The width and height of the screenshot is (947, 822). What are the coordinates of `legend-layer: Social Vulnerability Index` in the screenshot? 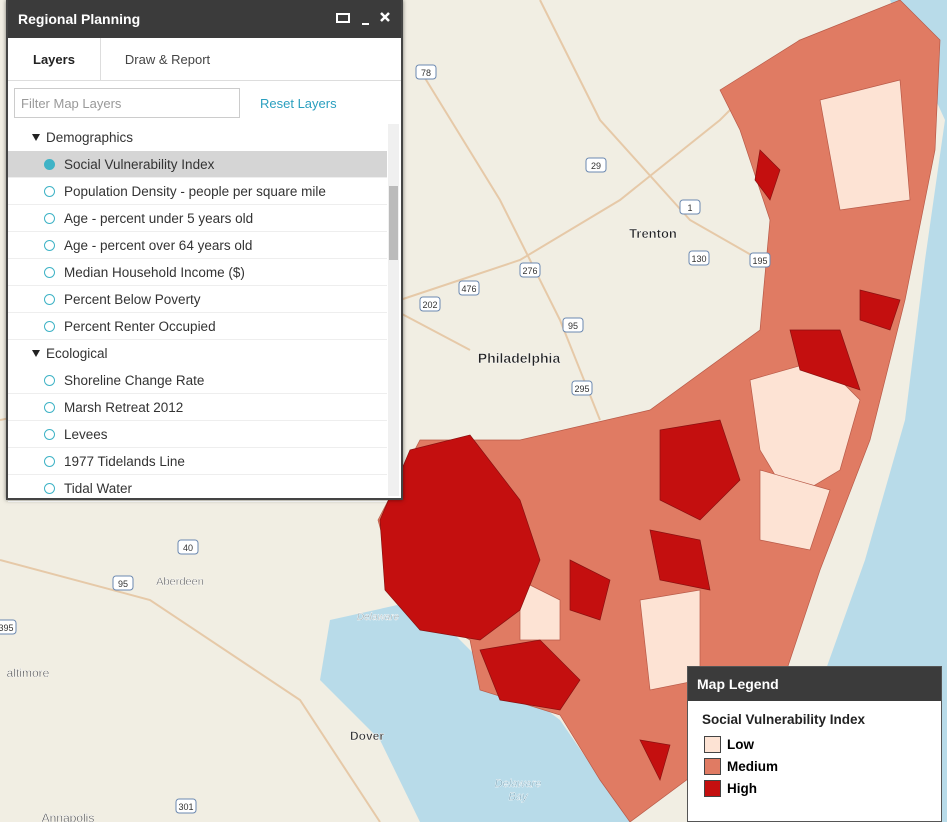 It's located at (784, 719).